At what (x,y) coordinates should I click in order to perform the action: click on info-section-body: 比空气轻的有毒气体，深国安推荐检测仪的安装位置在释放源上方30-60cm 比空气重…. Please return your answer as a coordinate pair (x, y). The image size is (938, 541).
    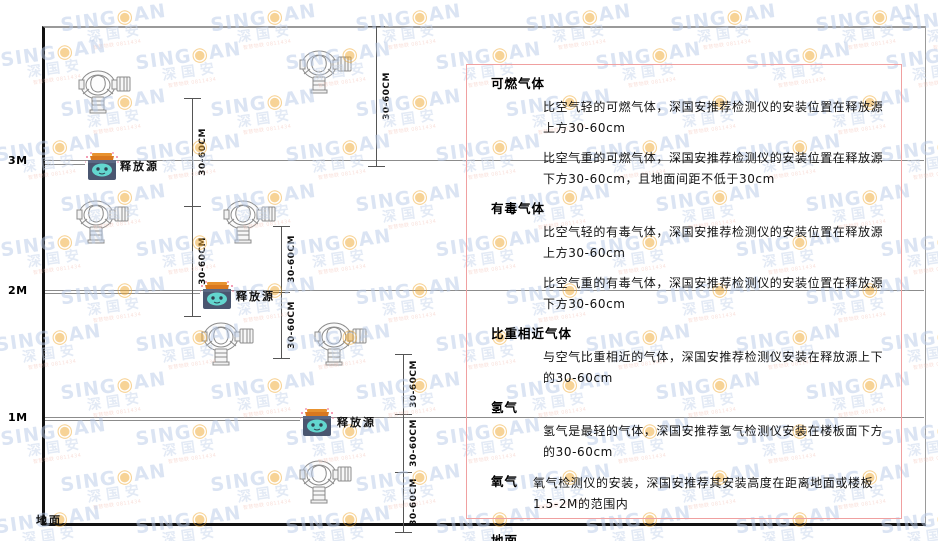
    Looking at the image, I should click on (715, 268).